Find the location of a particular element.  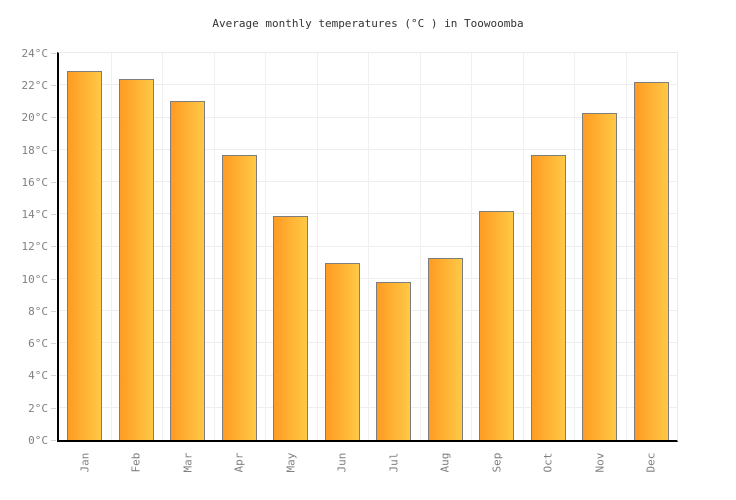

x-tick-label: Jan is located at coordinates (85, 462).